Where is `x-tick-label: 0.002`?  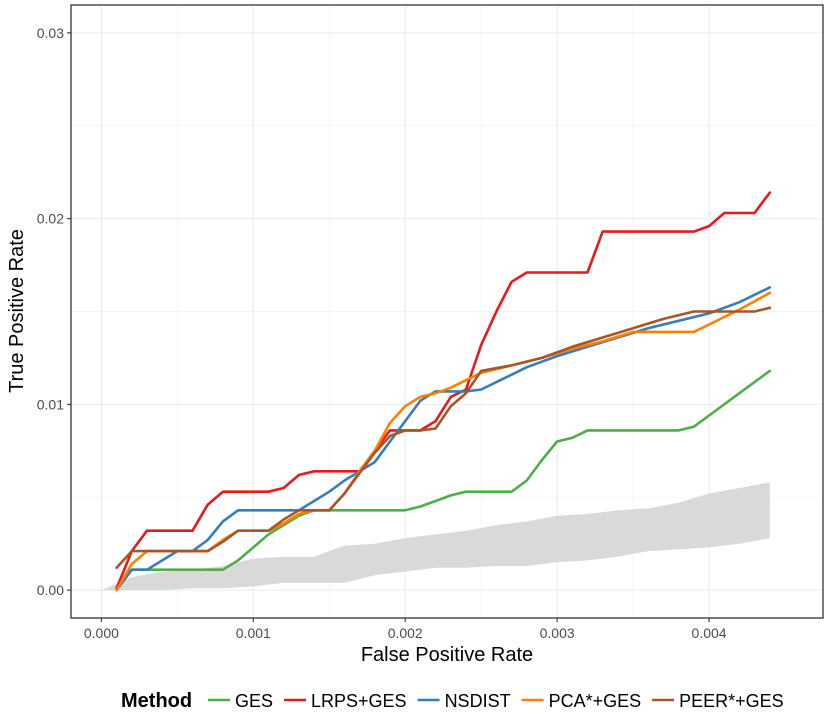 x-tick-label: 0.002 is located at coordinates (405, 633).